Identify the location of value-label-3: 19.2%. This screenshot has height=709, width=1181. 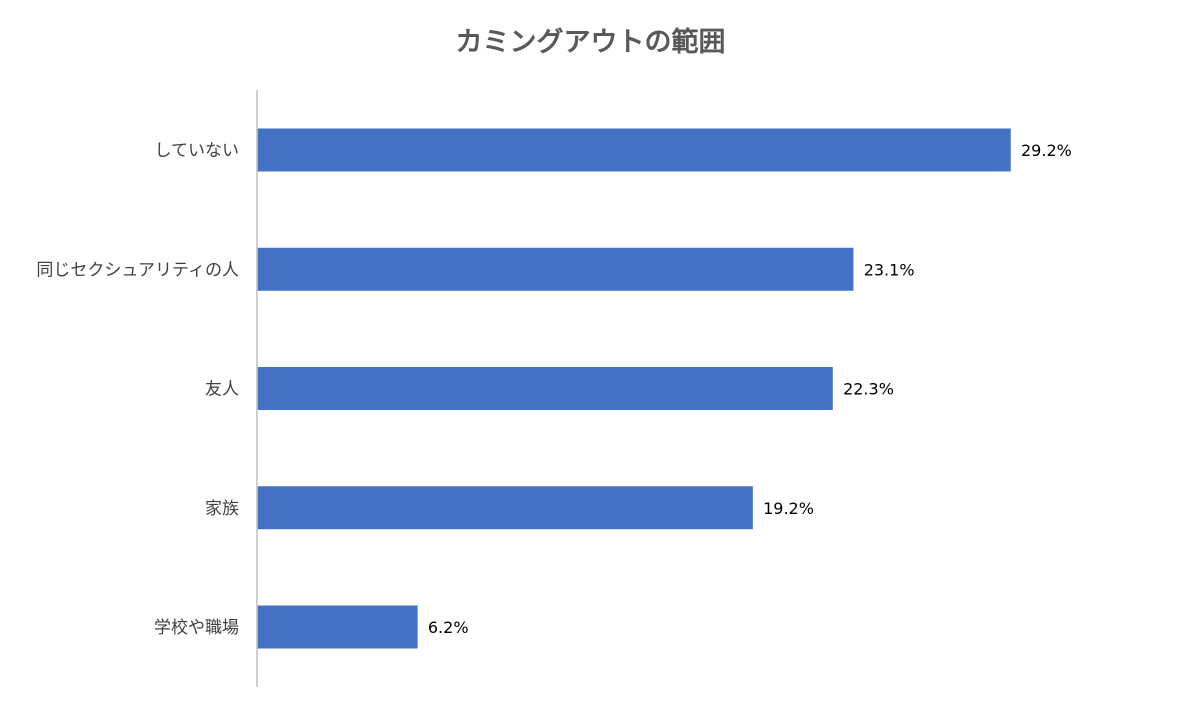
(788, 508).